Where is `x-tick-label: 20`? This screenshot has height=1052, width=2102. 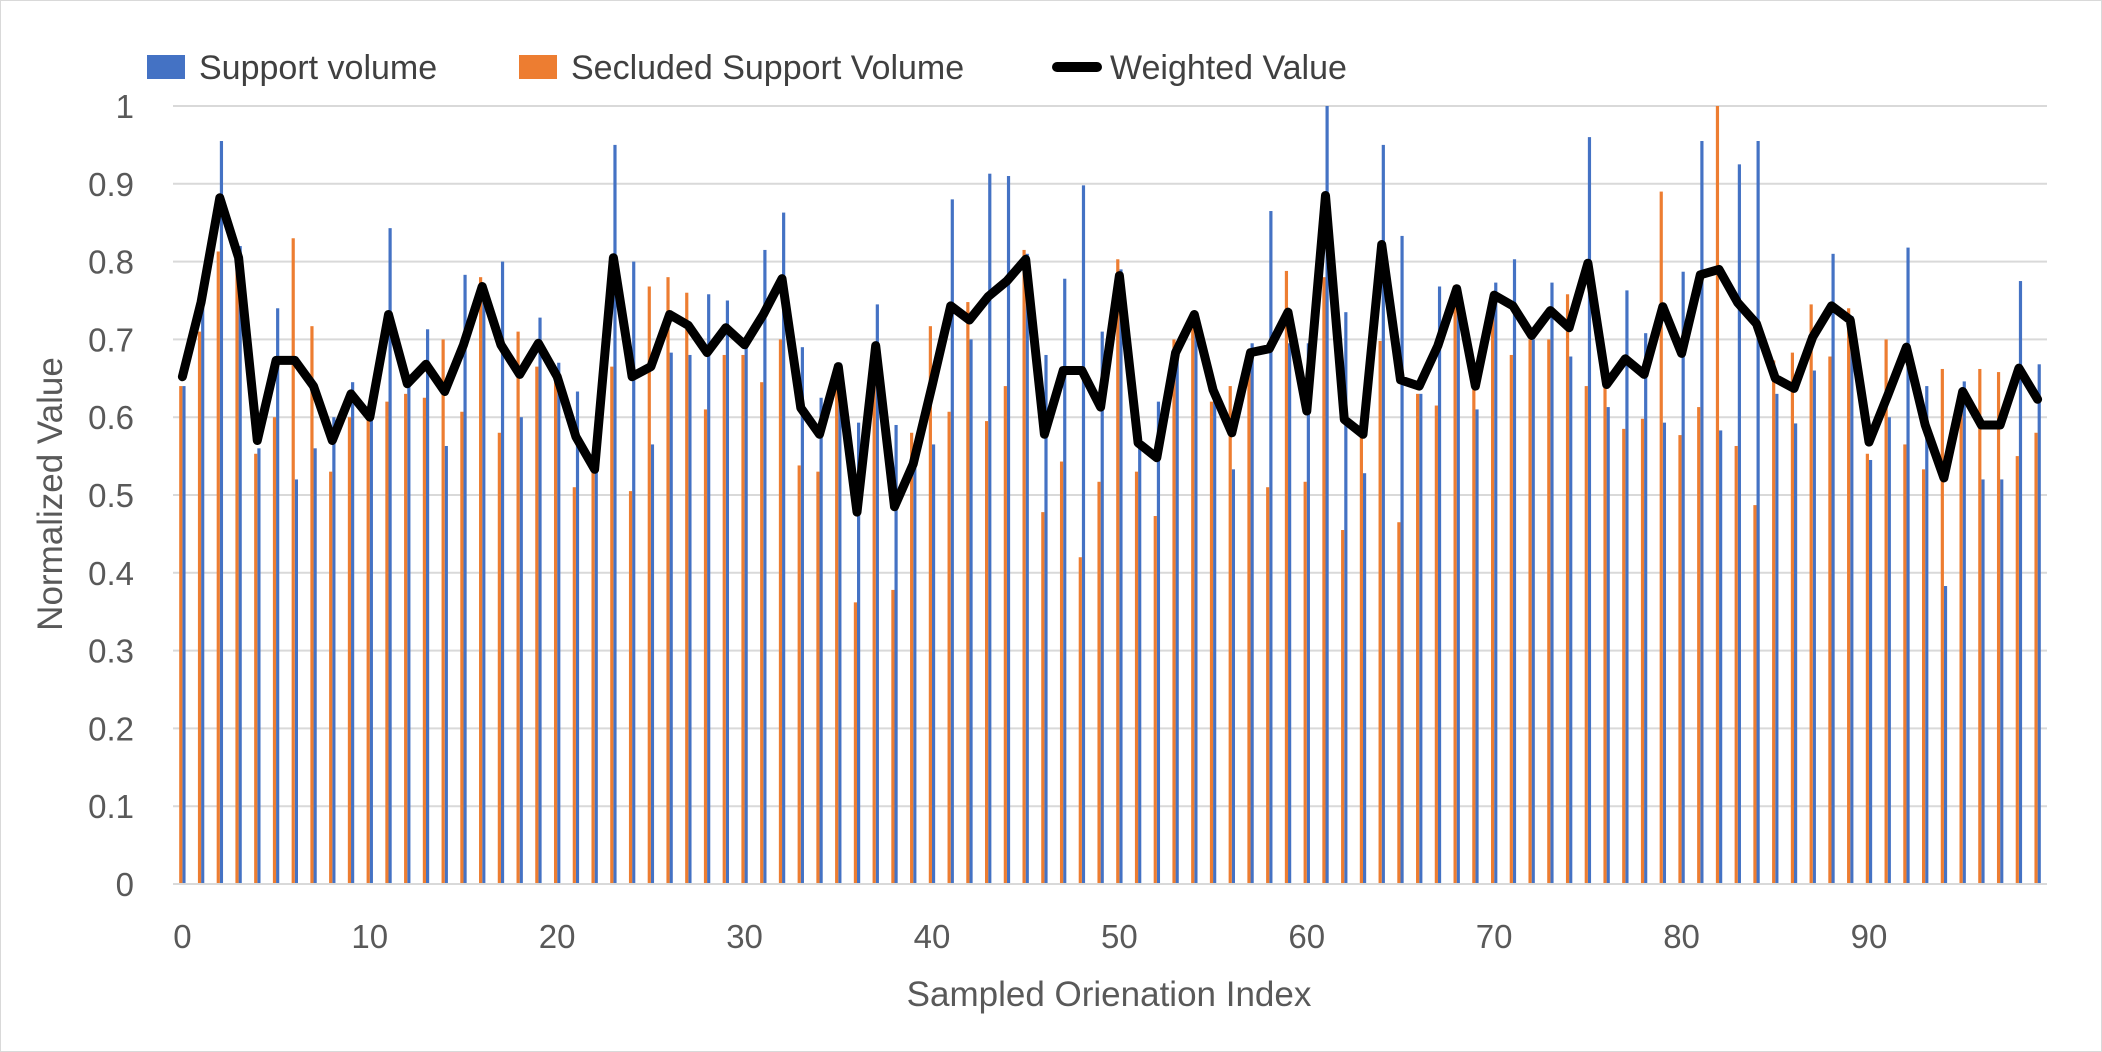 x-tick-label: 20 is located at coordinates (557, 936).